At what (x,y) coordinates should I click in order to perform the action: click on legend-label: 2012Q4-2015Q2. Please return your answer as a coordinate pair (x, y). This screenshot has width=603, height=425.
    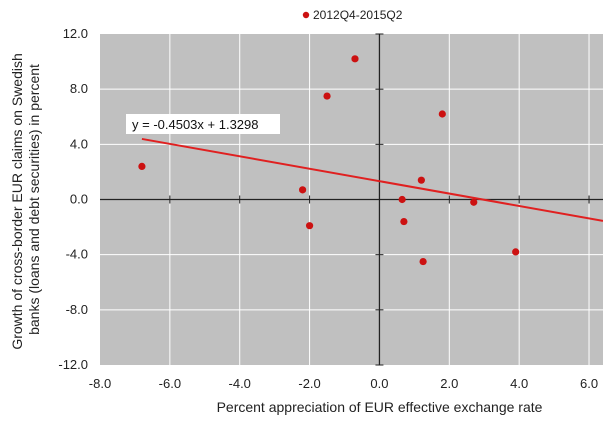
    Looking at the image, I should click on (358, 15).